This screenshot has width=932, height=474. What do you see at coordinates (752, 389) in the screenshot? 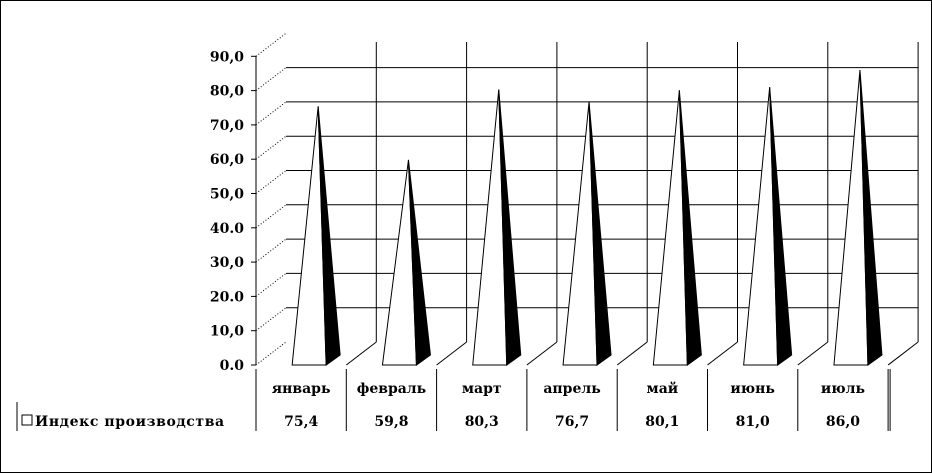
I see `x-category-label: июнь` at bounding box center [752, 389].